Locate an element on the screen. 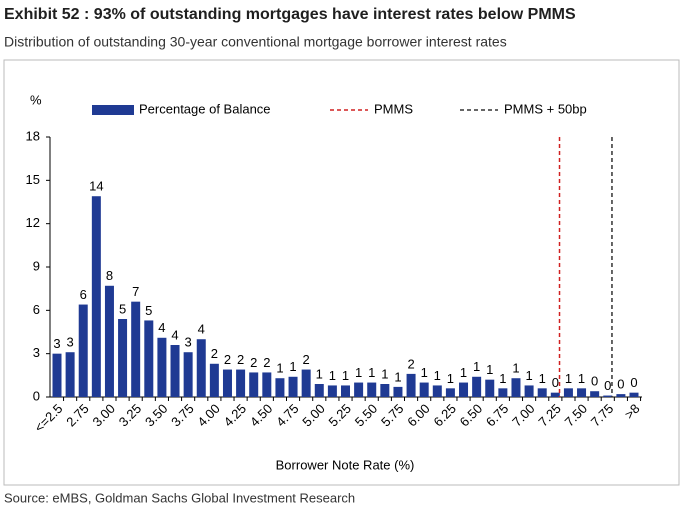 The width and height of the screenshot is (685, 512). x-tick-label: 4.25 is located at coordinates (235, 415).